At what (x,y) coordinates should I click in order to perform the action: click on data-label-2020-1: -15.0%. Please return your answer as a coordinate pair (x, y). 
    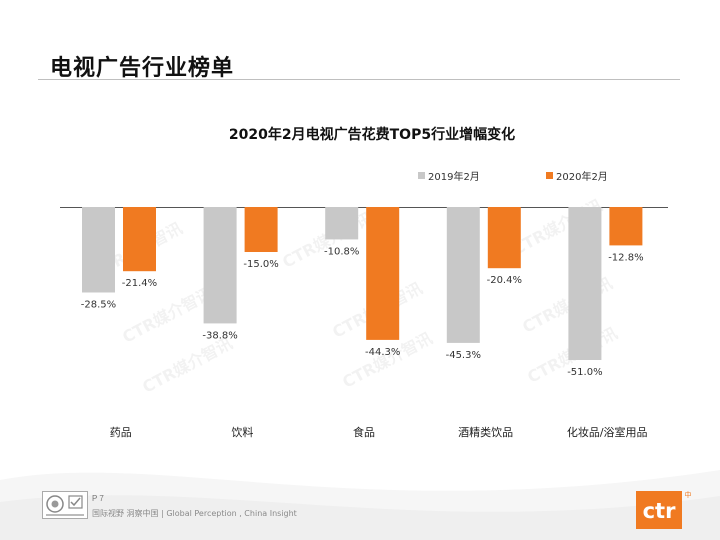
    Looking at the image, I should click on (260, 264).